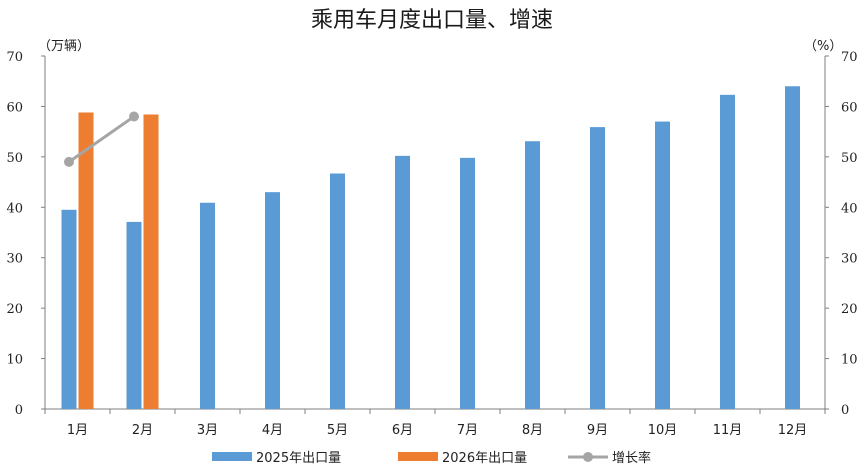 The height and width of the screenshot is (470, 865). Describe the element at coordinates (337, 430) in the screenshot. I see `x-tick-label: 5月` at that location.